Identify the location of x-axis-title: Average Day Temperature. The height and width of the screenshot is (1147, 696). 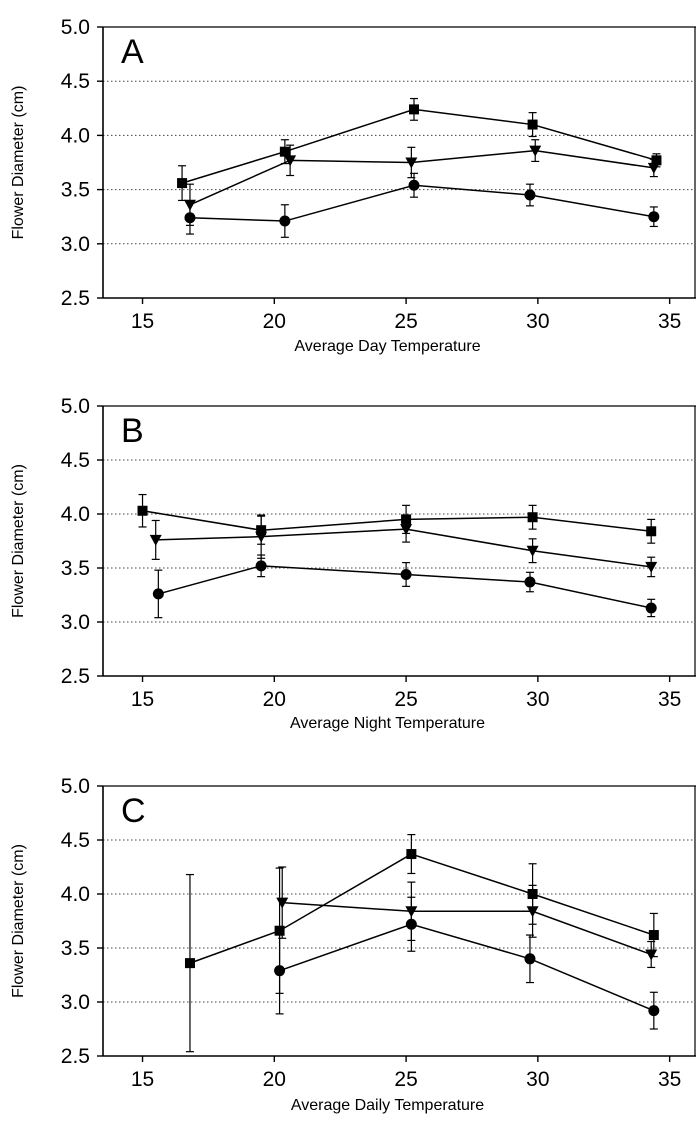
(387, 346).